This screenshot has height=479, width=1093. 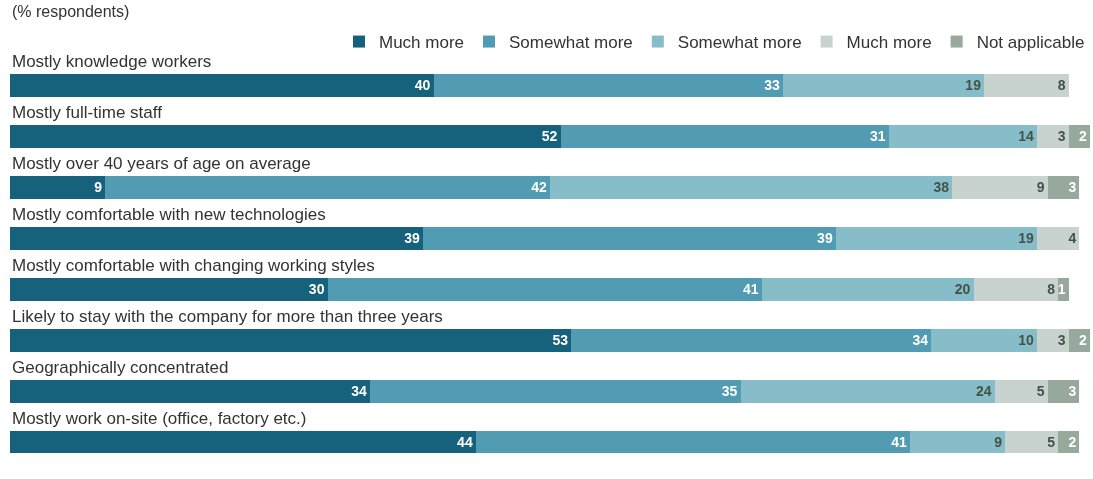 What do you see at coordinates (161, 163) in the screenshot?
I see `y-tick-label: Mostly over 40 years of age on average` at bounding box center [161, 163].